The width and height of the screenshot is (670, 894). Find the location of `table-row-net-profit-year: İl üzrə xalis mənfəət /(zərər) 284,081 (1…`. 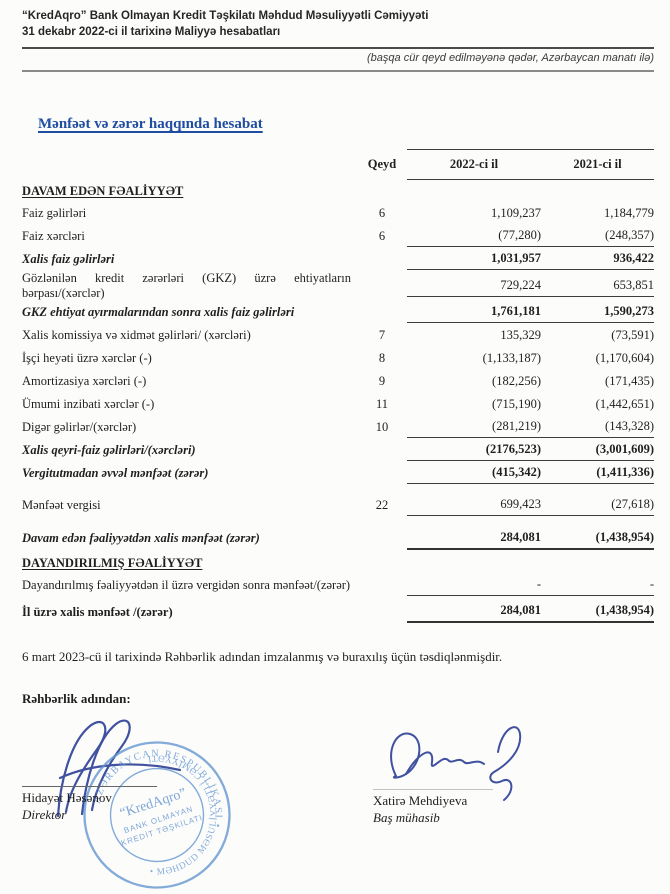

table-row-net-profit-year: İl üzrə xalis mənfəət /(zərər) 284,081 (1… is located at coordinates (338, 612).